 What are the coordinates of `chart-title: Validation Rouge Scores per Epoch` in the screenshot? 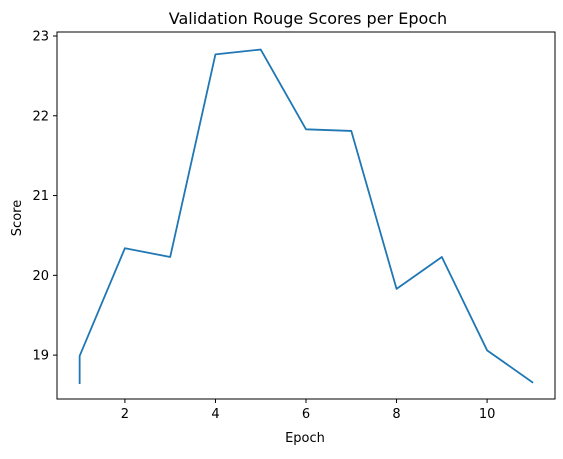 It's located at (308, 18).